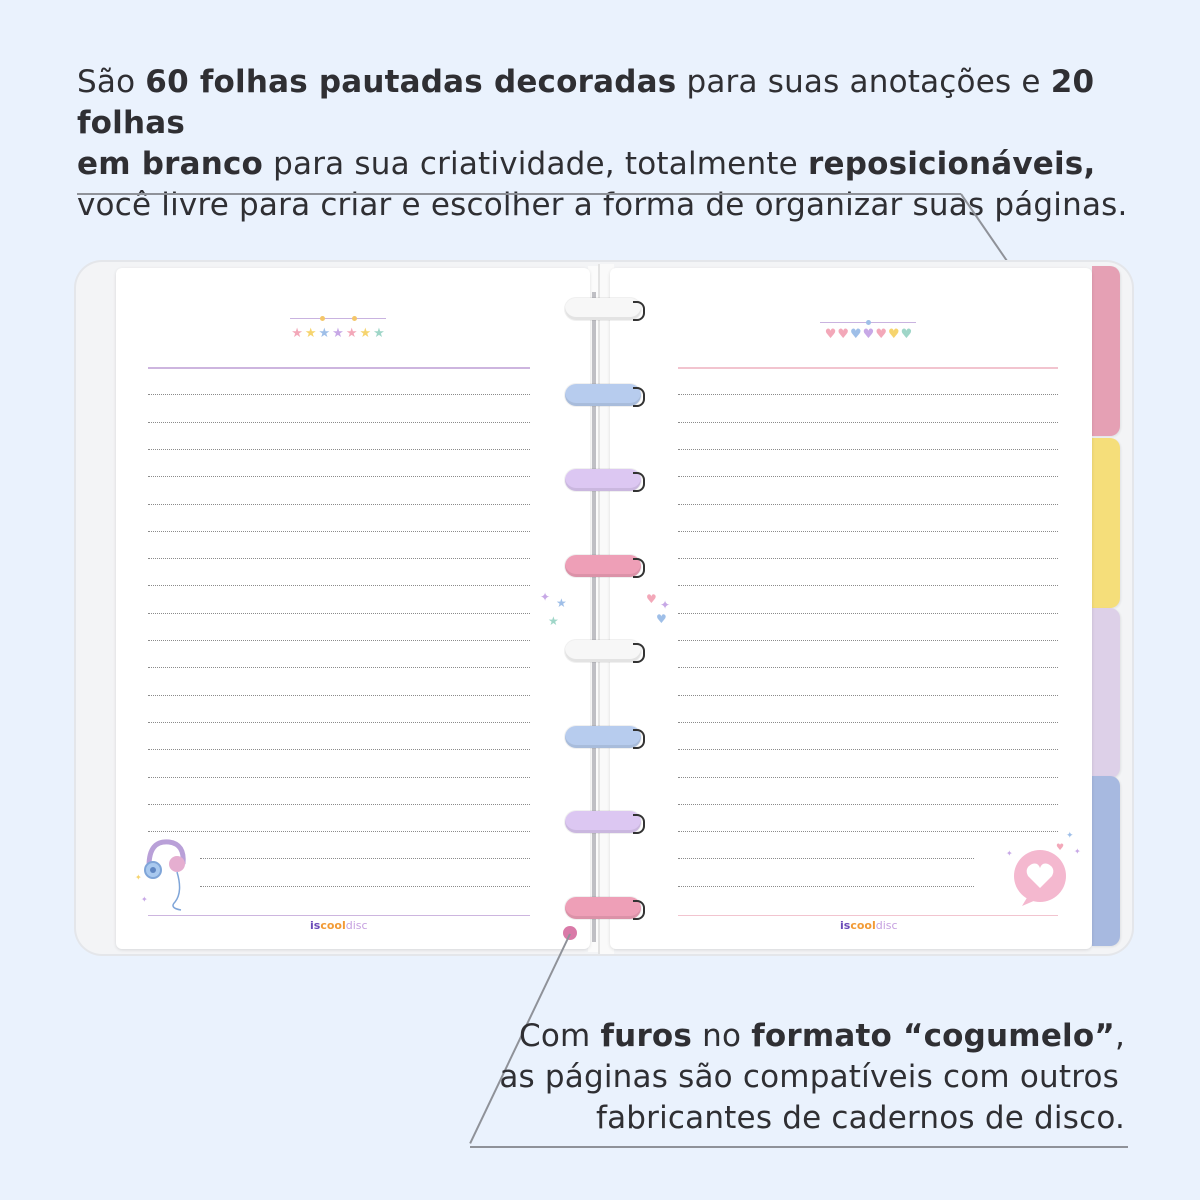  What do you see at coordinates (570, 933) in the screenshot?
I see `bottom-callout-dot` at bounding box center [570, 933].